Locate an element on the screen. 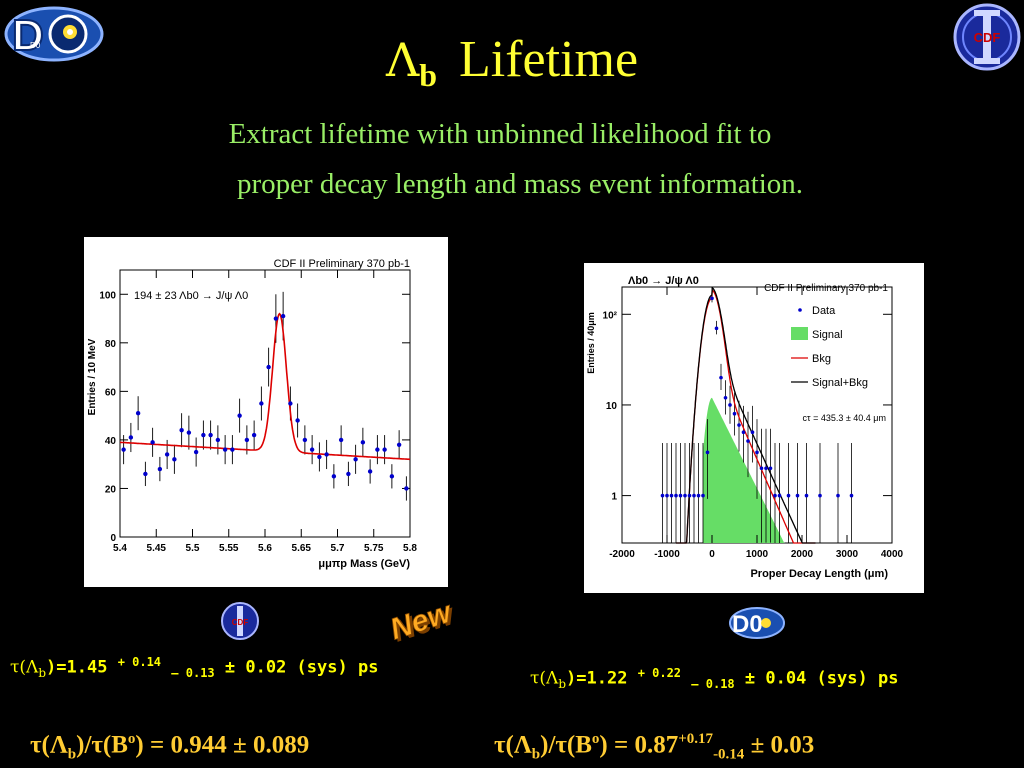 This screenshot has width=1024, height=768. y-axis-label: Entries / 10 MeV is located at coordinates (92, 376).